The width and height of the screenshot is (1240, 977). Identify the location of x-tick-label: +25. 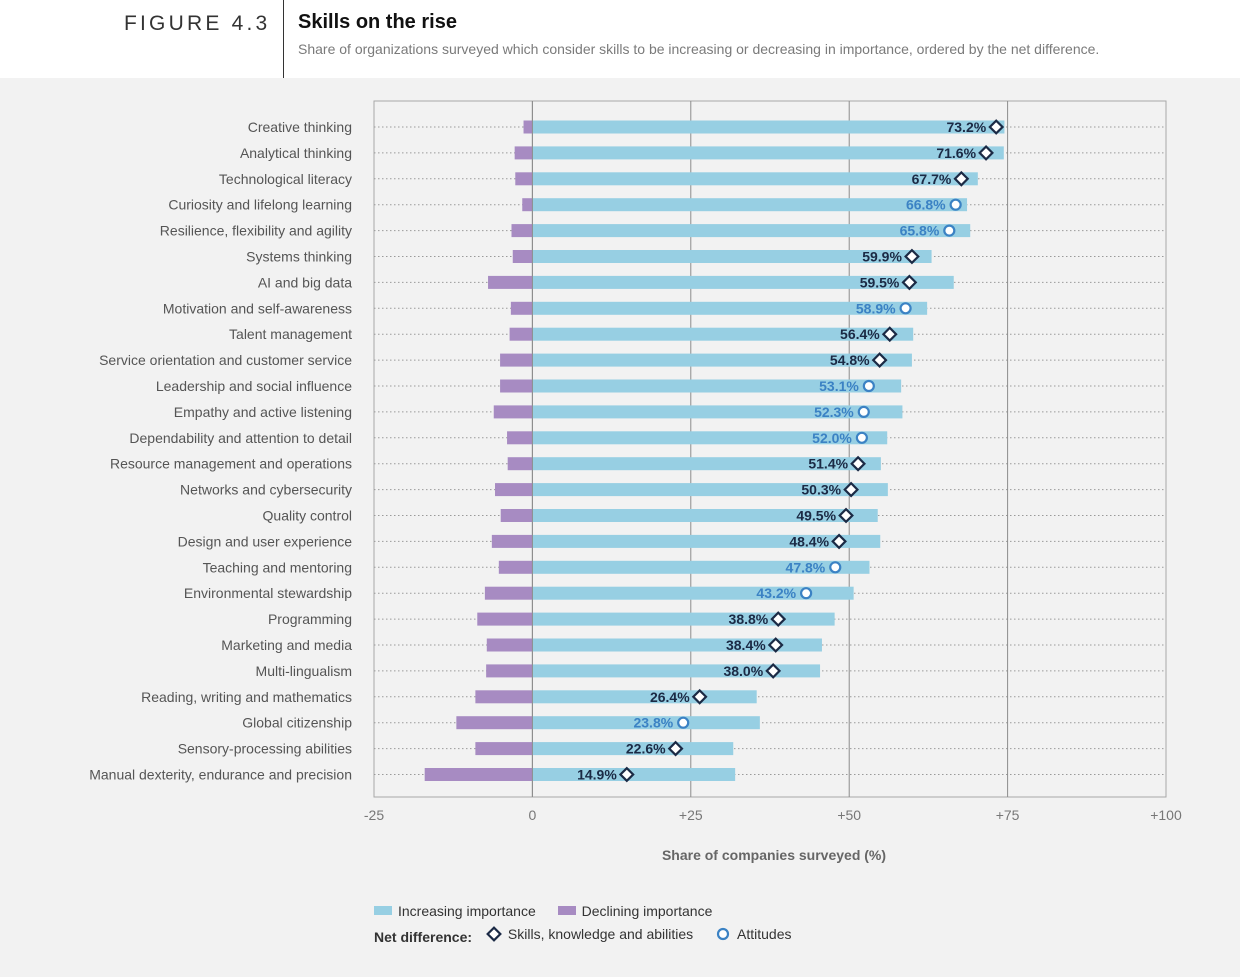
(691, 815).